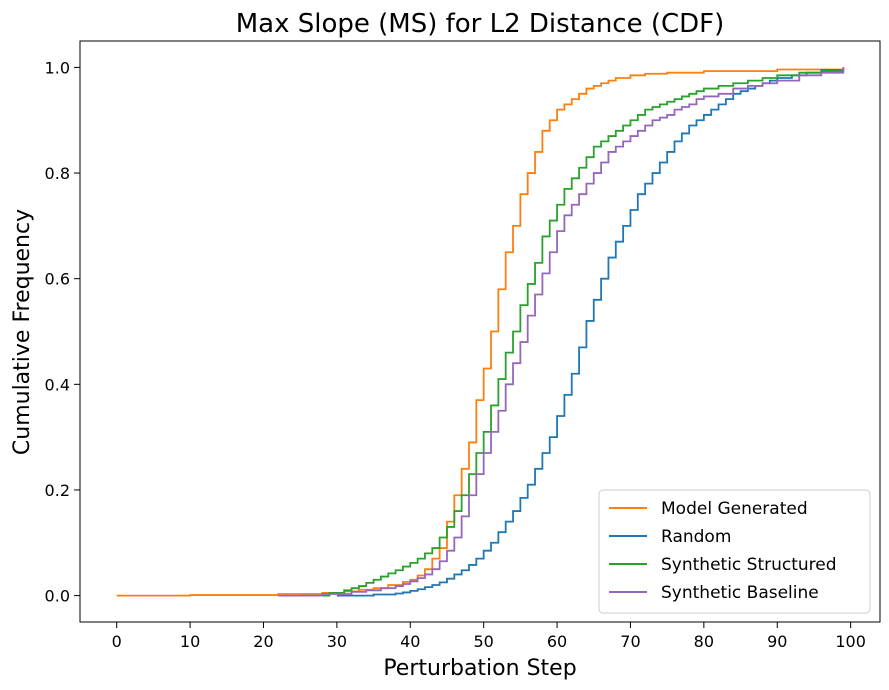 The width and height of the screenshot is (889, 690). Describe the element at coordinates (22, 332) in the screenshot. I see `y-axis-title: Cumulative Frequency` at that location.